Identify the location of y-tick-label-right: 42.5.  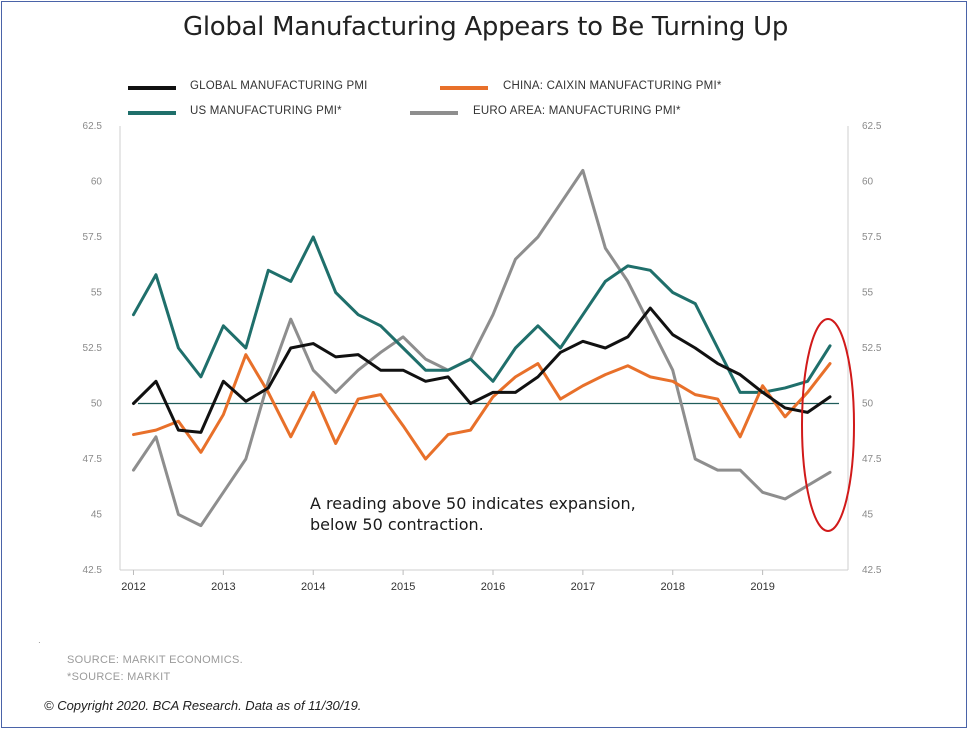
(872, 570).